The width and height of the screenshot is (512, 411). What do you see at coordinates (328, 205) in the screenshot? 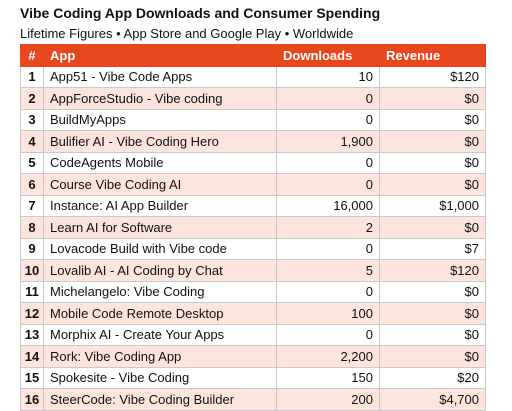
I see `cell-downloads: 16,000` at bounding box center [328, 205].